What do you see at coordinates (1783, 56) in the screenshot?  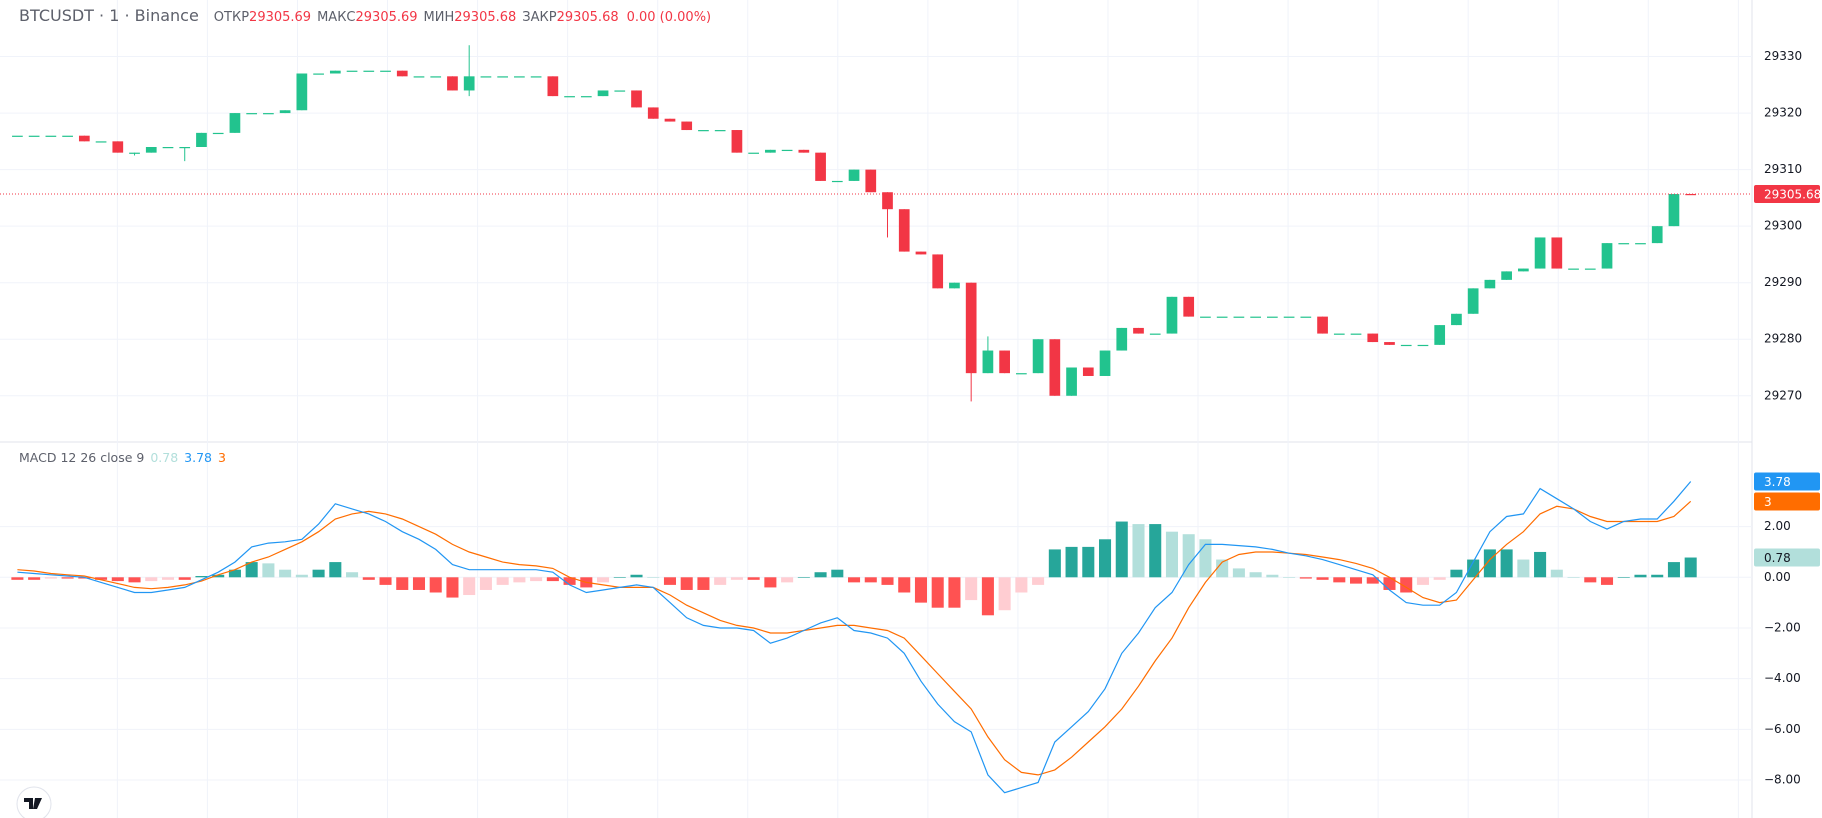 I see `y-tick-label: 29330` at bounding box center [1783, 56].